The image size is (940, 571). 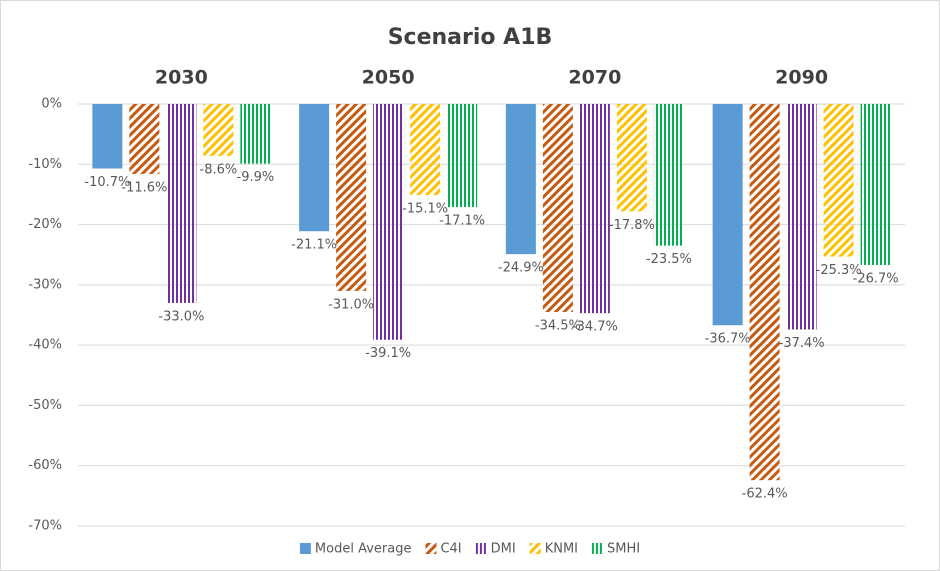 I want to click on chart-title: Scenario A1B, so click(x=470, y=37).